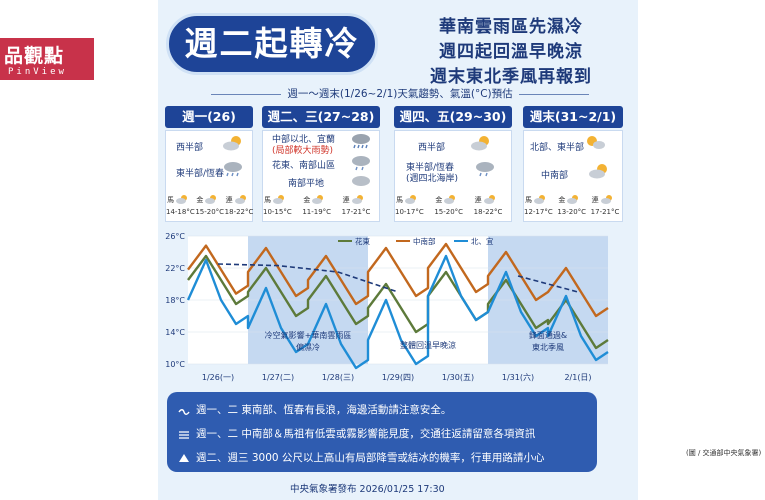 This screenshot has height=500, width=765. What do you see at coordinates (557, 148) in the screenshot?
I see `day4-line-1: 北部、東半部` at bounding box center [557, 148].